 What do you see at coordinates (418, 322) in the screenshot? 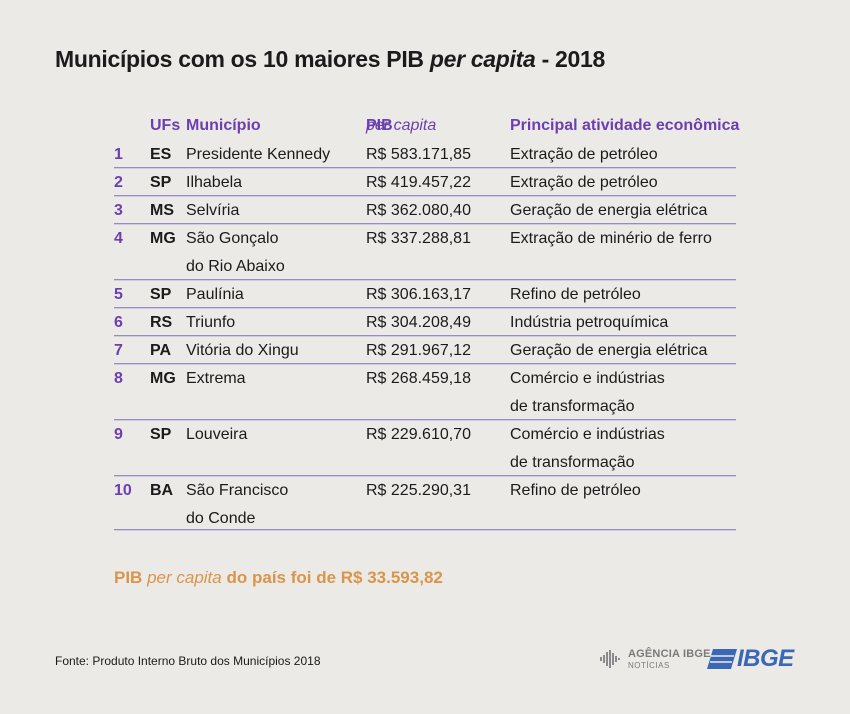
I see `pib-value: R$ 304.208,49` at bounding box center [418, 322].